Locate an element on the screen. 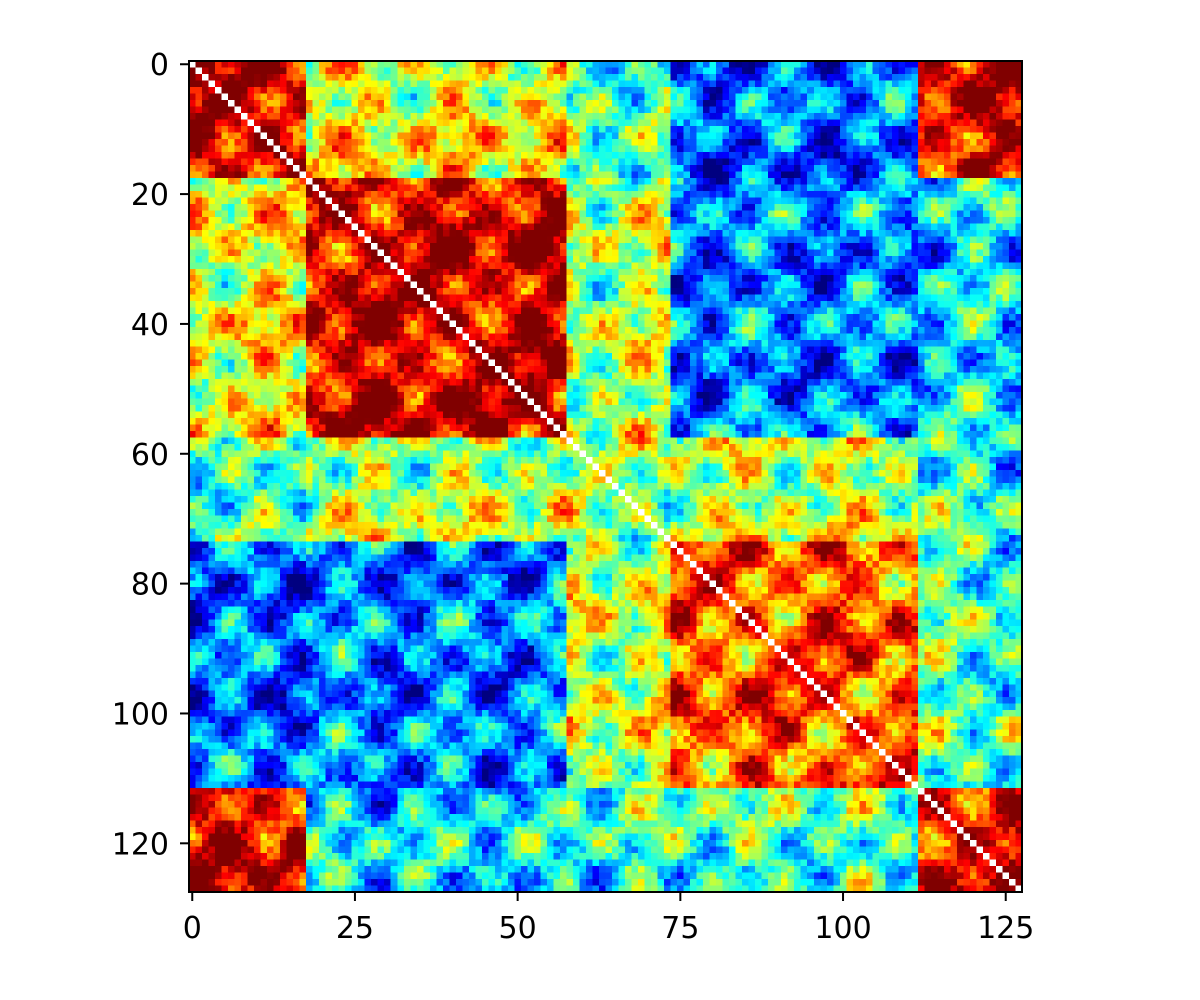  y-axis-ticks: 0 20 40 60 80 100 120 is located at coordinates (150, 455).